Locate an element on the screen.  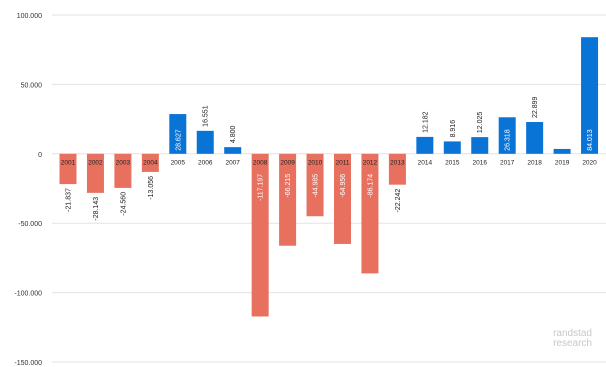
value-label: -24.560 is located at coordinates (123, 204).